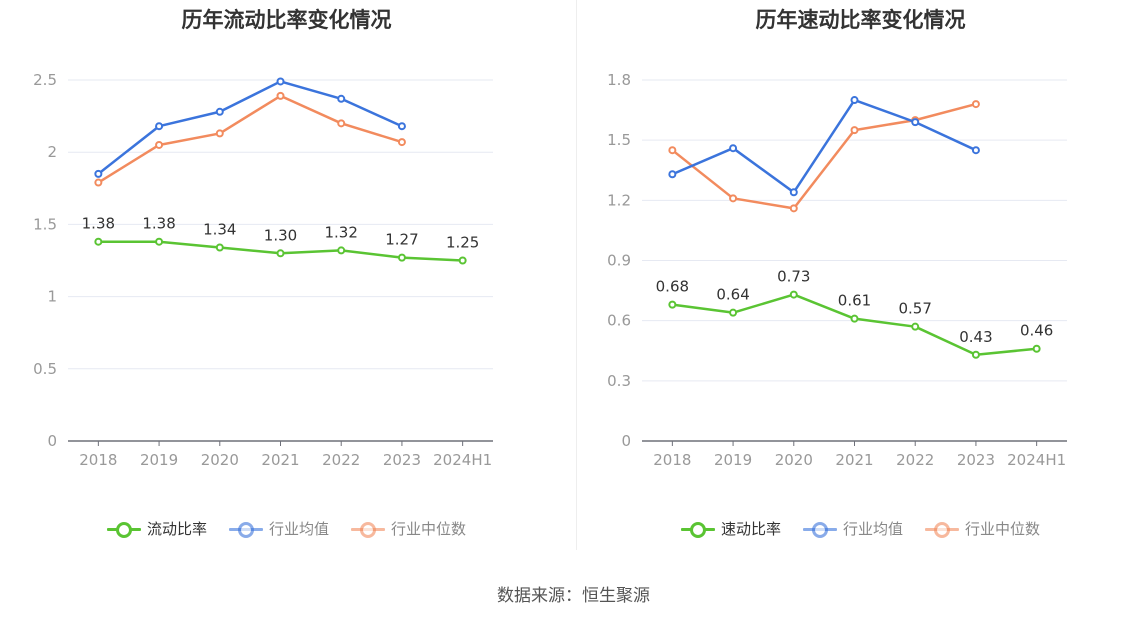  What do you see at coordinates (854, 301) in the screenshot?
I see `data-label: 0.61` at bounding box center [854, 301].